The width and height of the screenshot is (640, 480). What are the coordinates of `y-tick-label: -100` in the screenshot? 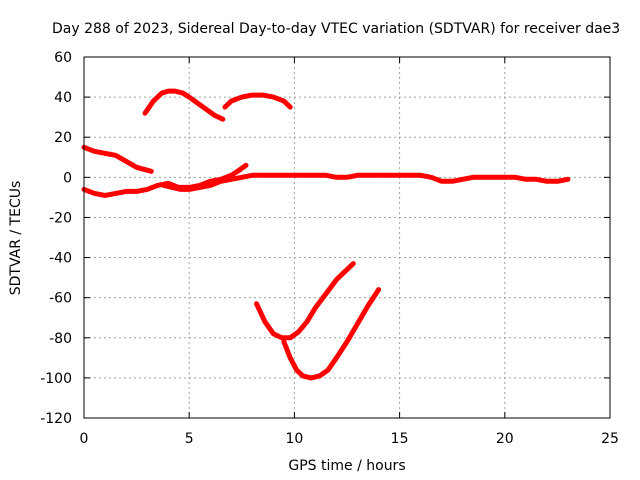 It's located at (56, 379).